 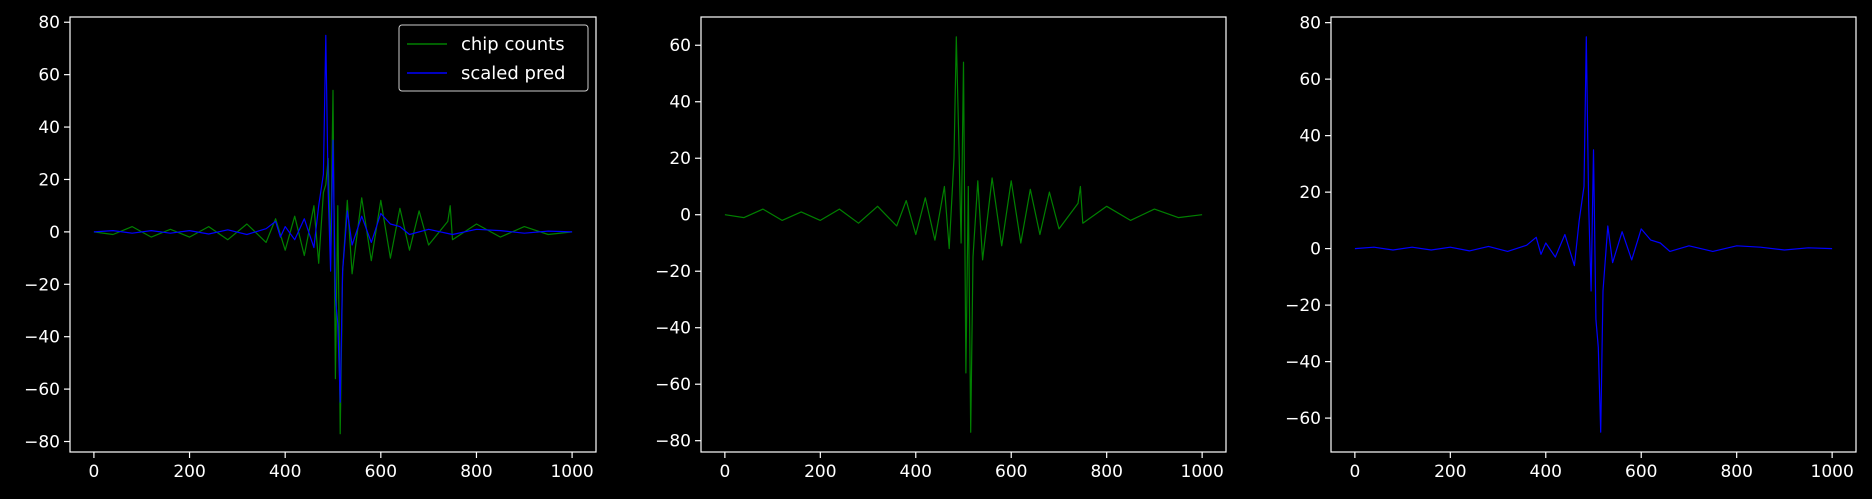 I want to click on legend: chip counts scaled pred, so click(x=493, y=58).